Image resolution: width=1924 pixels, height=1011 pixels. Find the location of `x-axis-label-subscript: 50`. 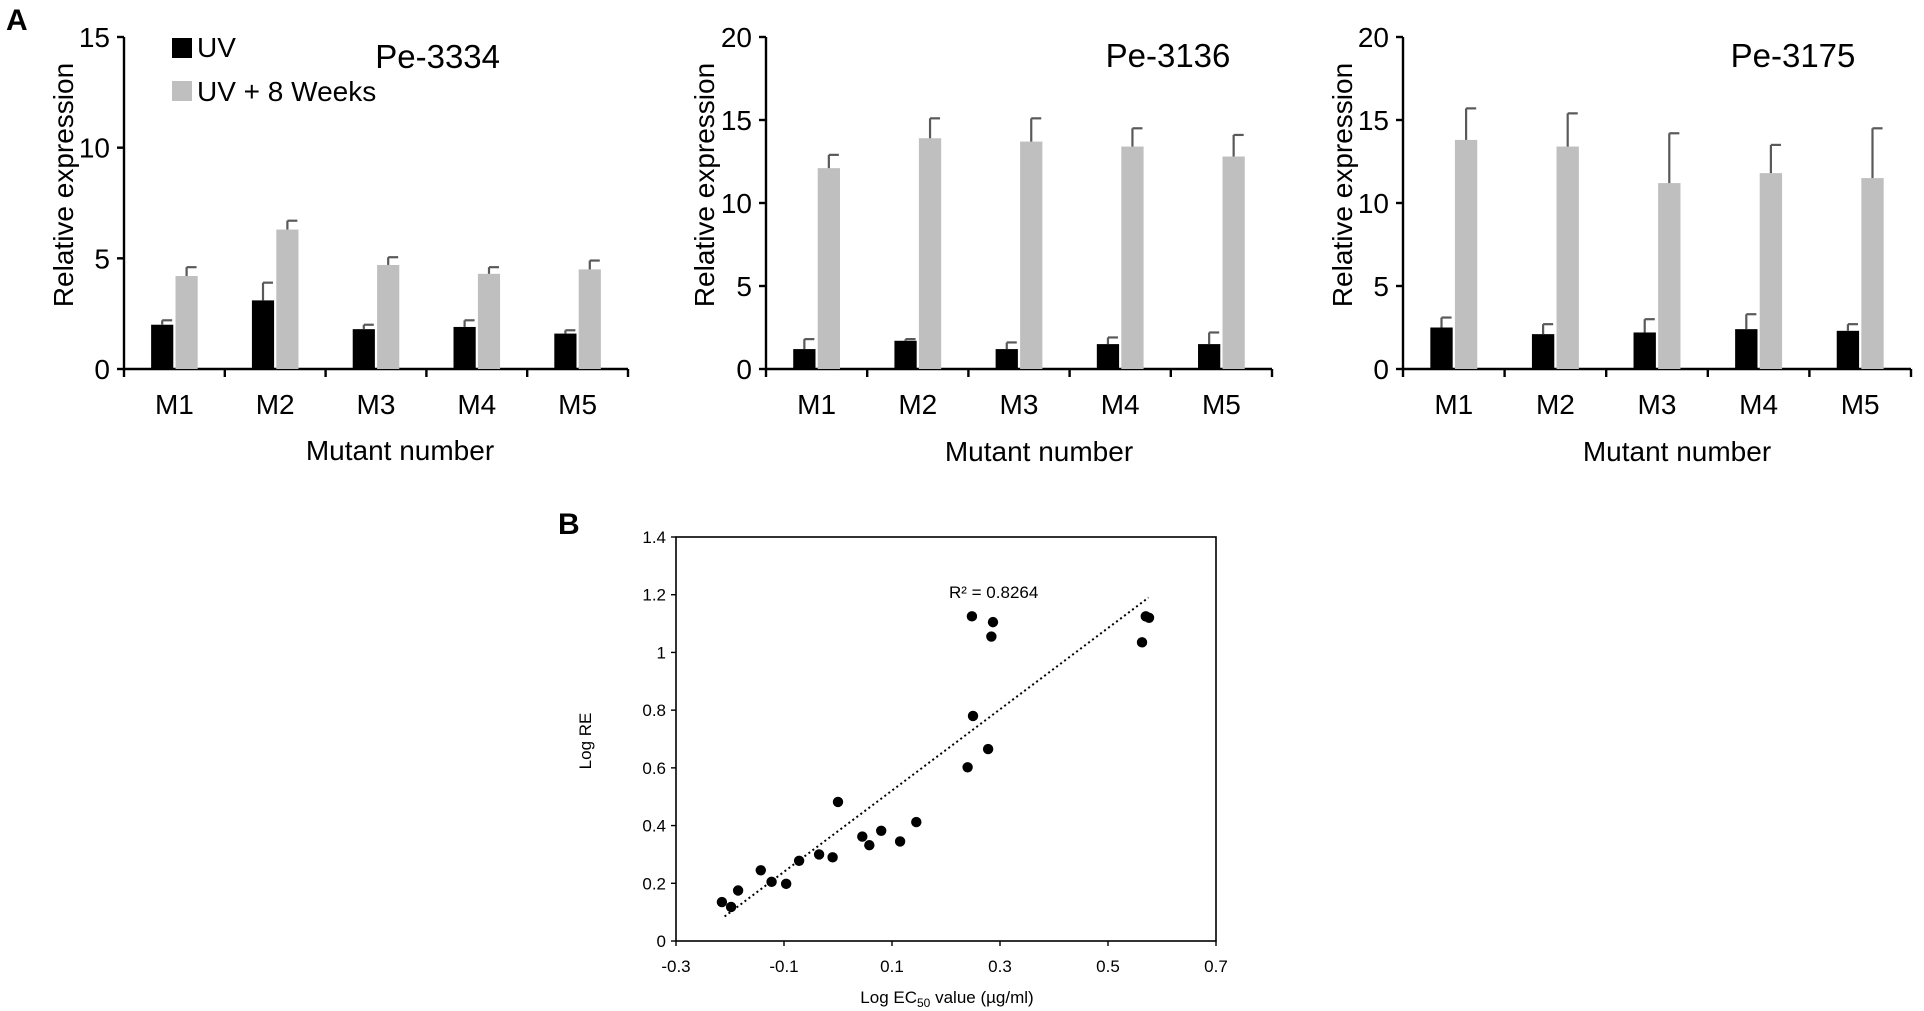

x-axis-label-subscript: 50 is located at coordinates (924, 1003).